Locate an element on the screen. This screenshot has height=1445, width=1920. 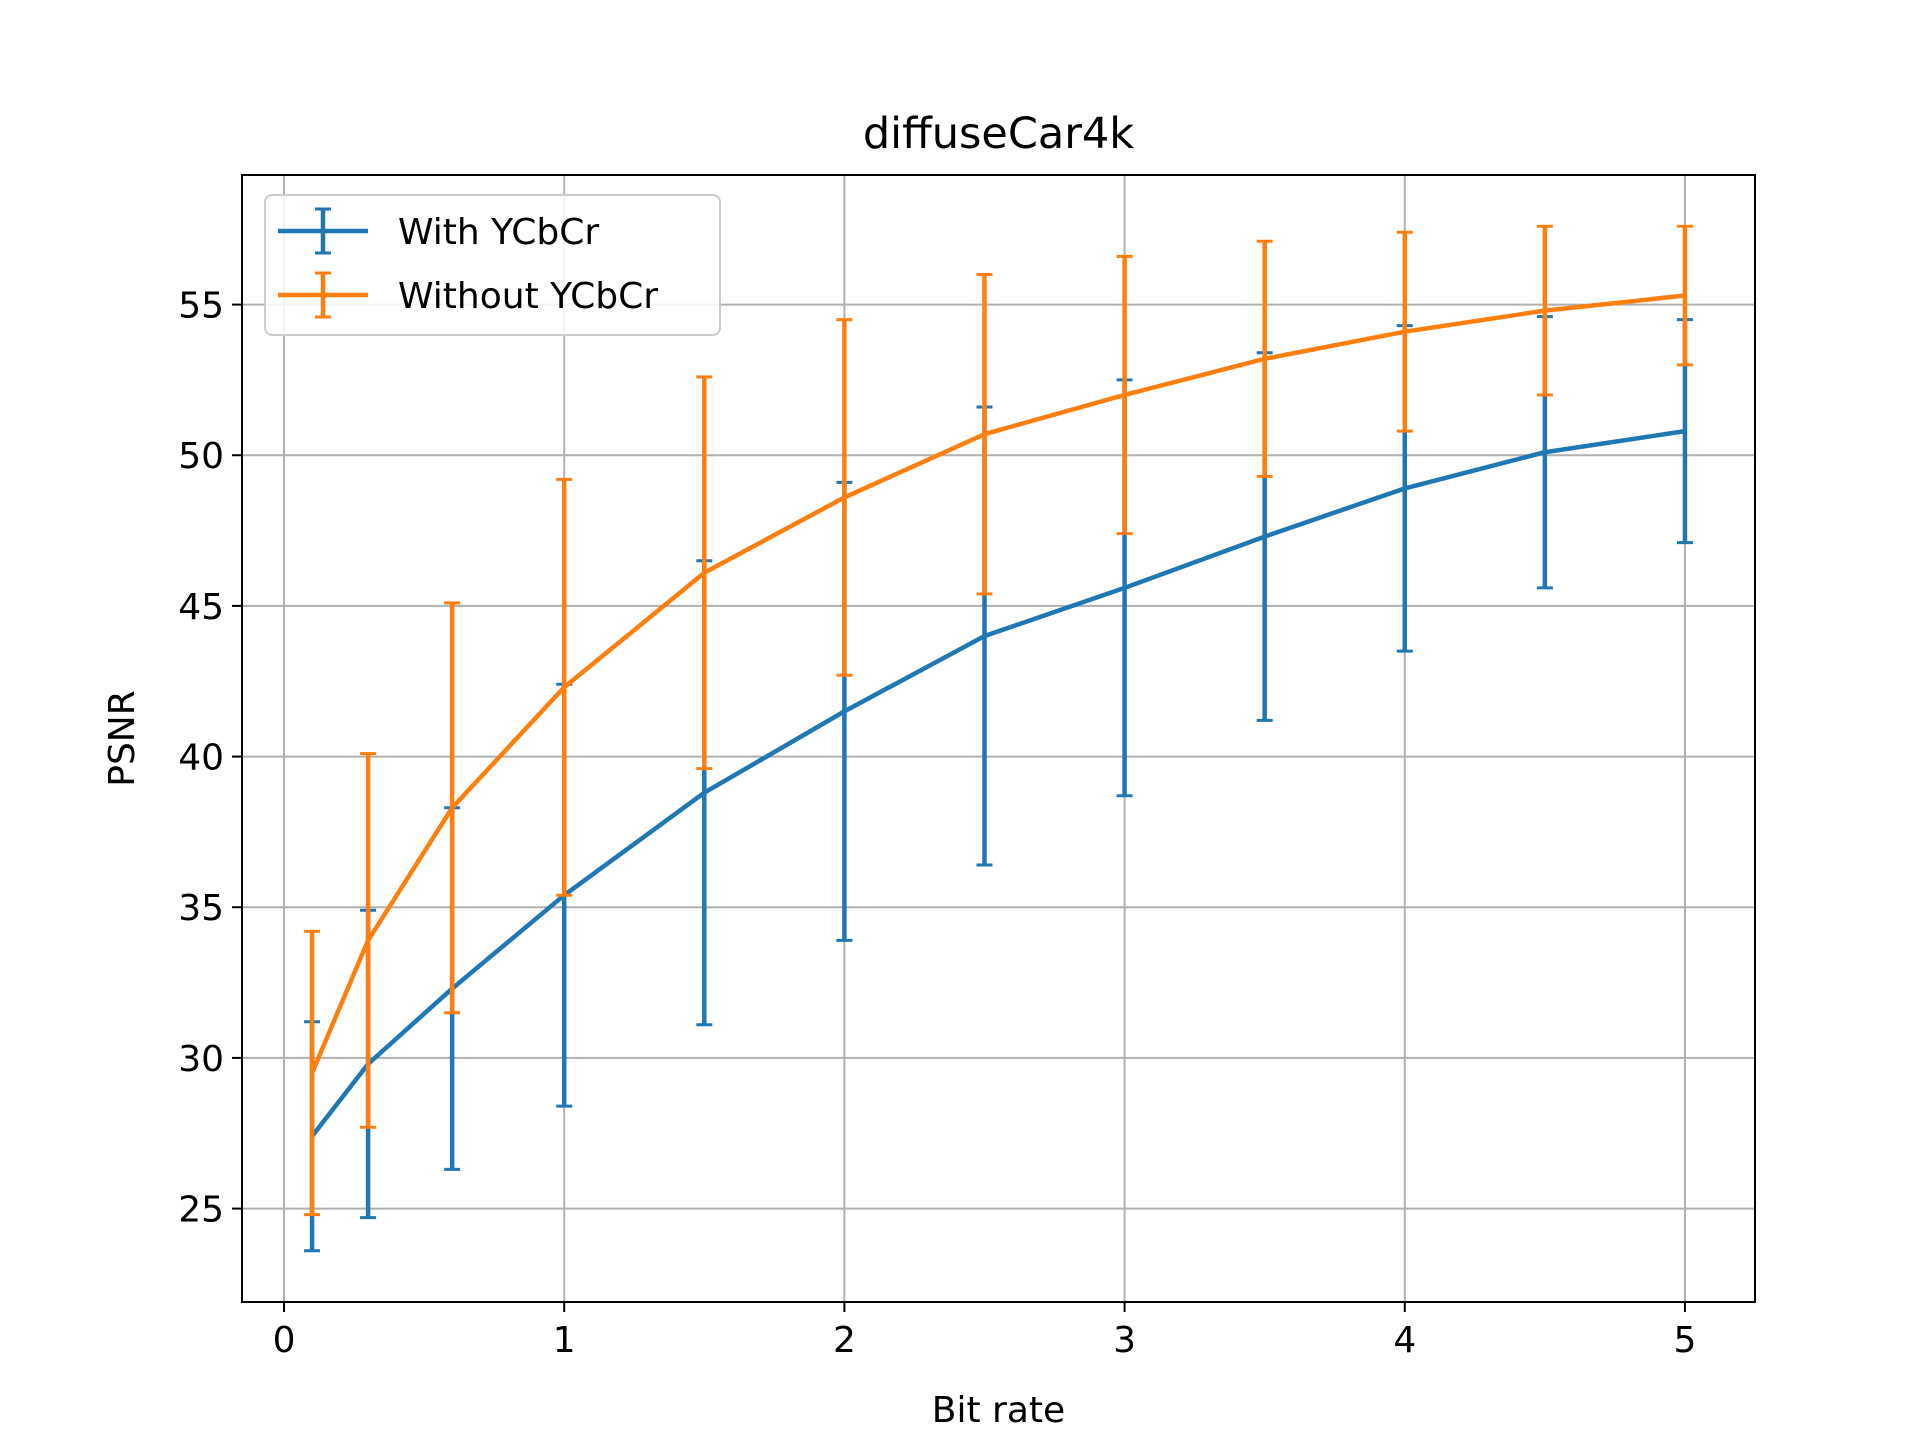
y-tick-label: 30 is located at coordinates (201, 1059).